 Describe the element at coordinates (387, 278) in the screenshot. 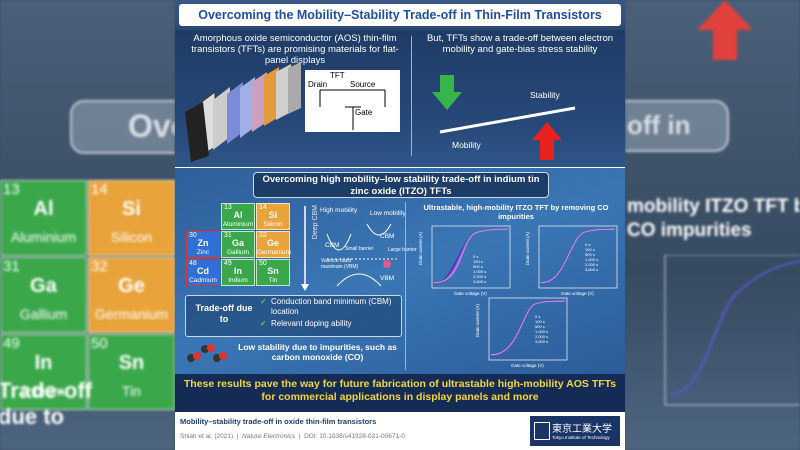

I see `band-vbm: VBM` at that location.